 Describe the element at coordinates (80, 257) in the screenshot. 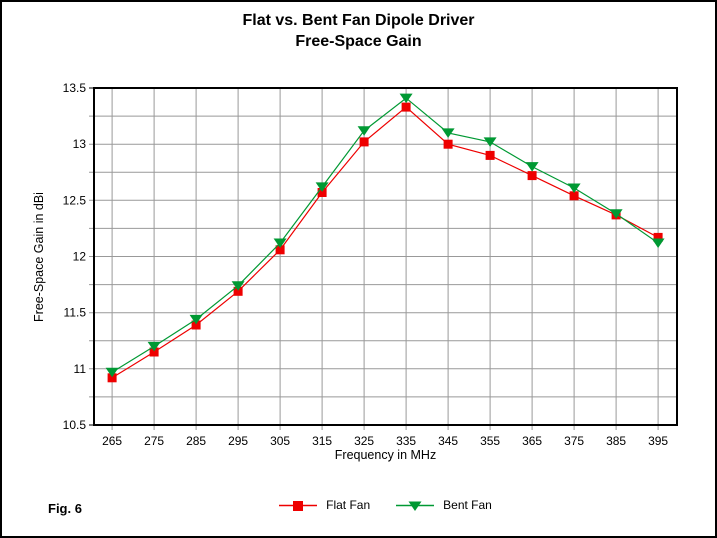

I see `y-tick-label: 12` at that location.